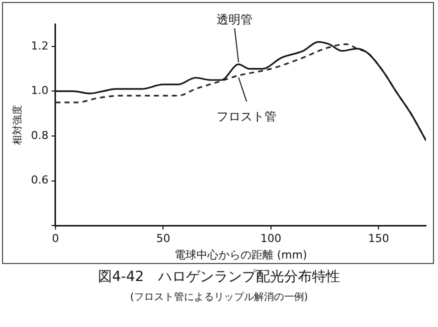 The width and height of the screenshot is (438, 327). I want to click on x-tick-label: 100, so click(271, 239).